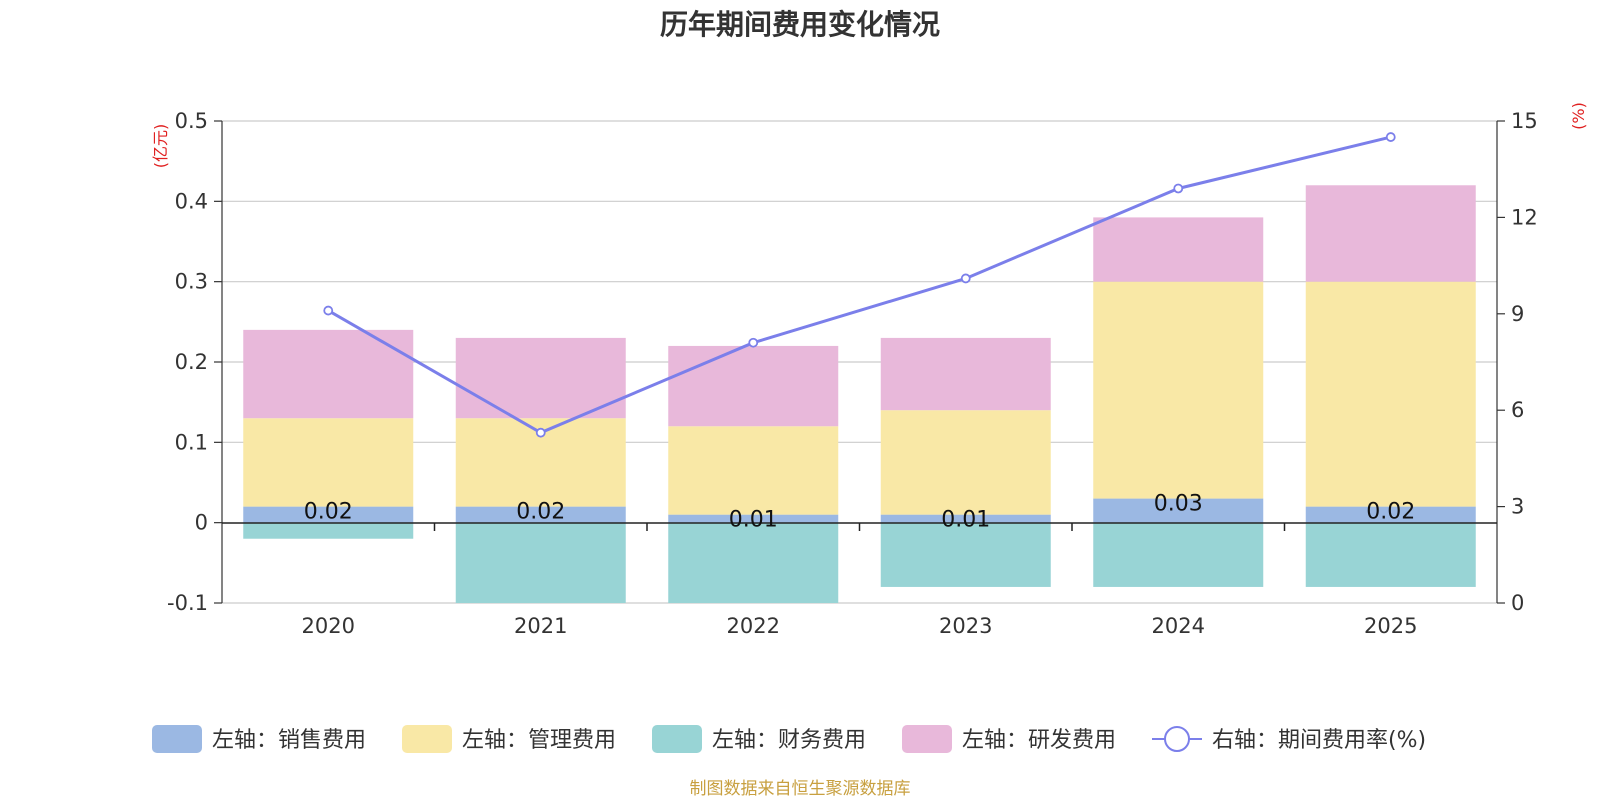  Describe the element at coordinates (1524, 217) in the screenshot. I see `right-tick-label: 12` at that location.